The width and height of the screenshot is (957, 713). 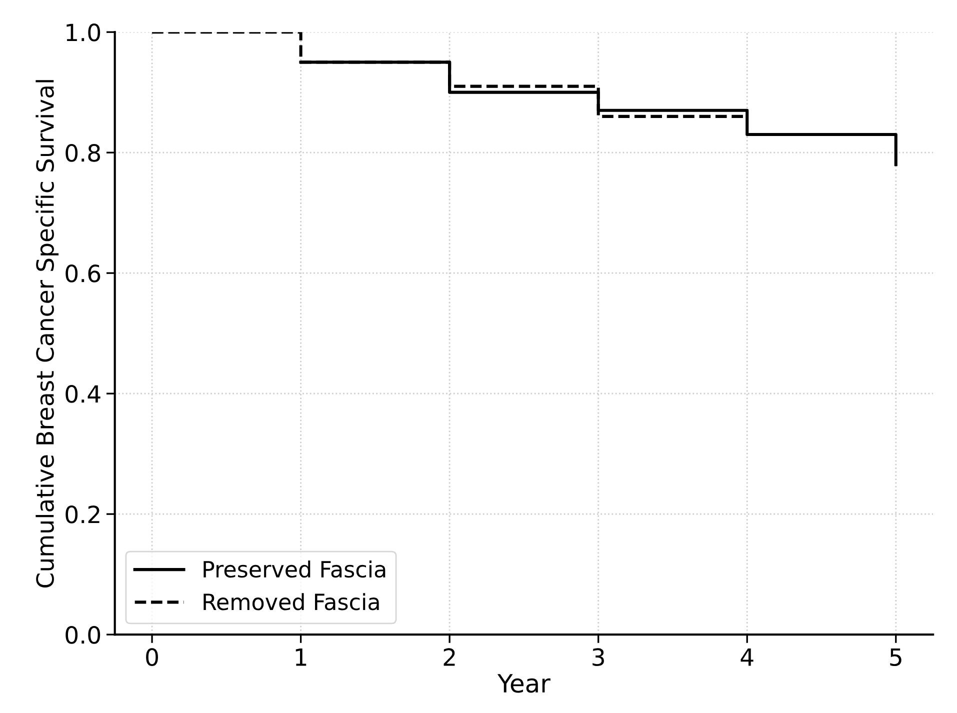 I want to click on y-tick-label: 1.0, so click(x=83, y=33).